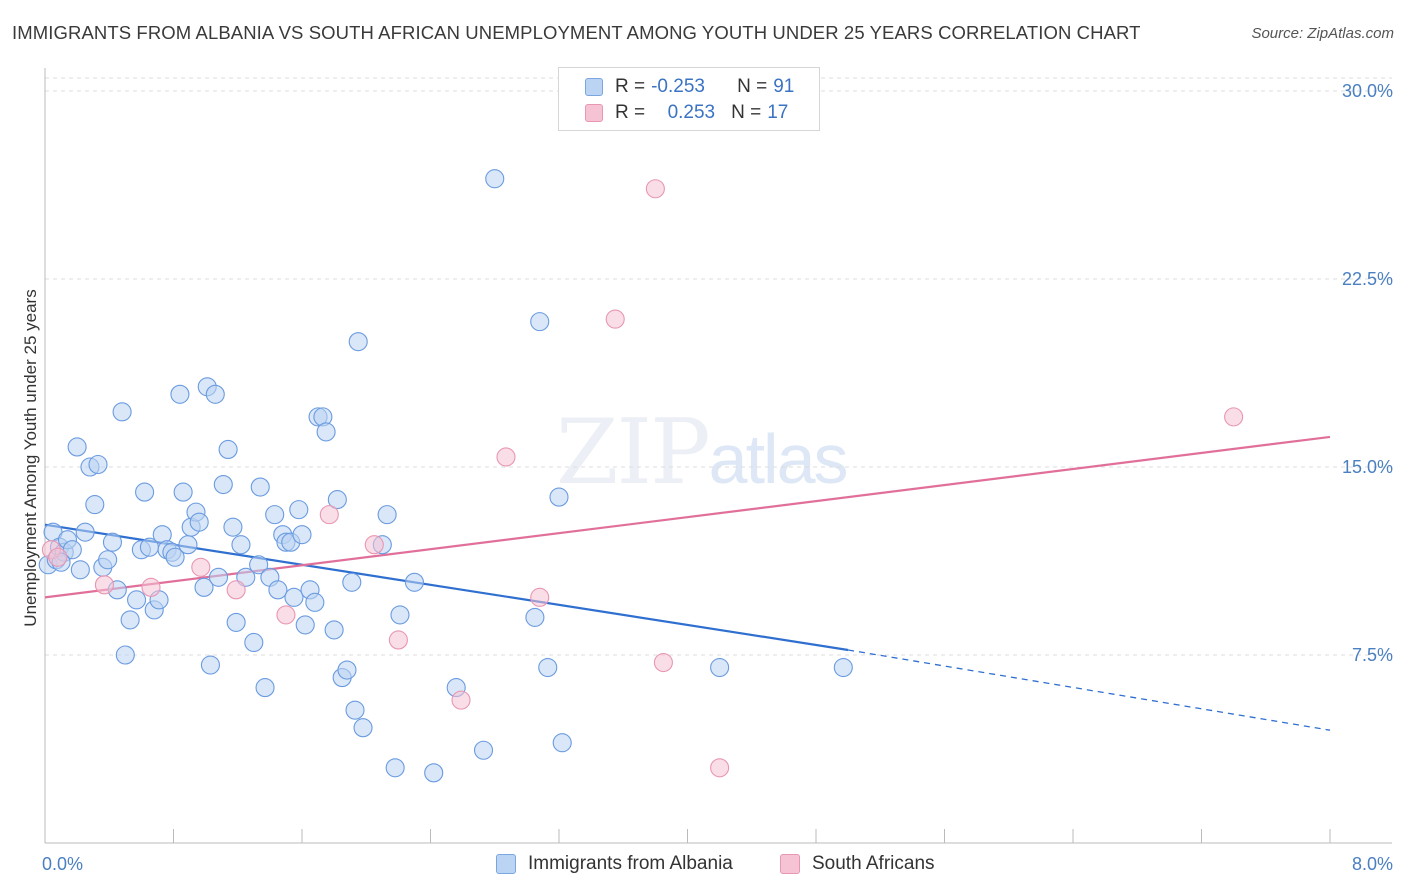  Describe the element at coordinates (778, 459) in the screenshot. I see `watermark-atlas: atlas` at that location.